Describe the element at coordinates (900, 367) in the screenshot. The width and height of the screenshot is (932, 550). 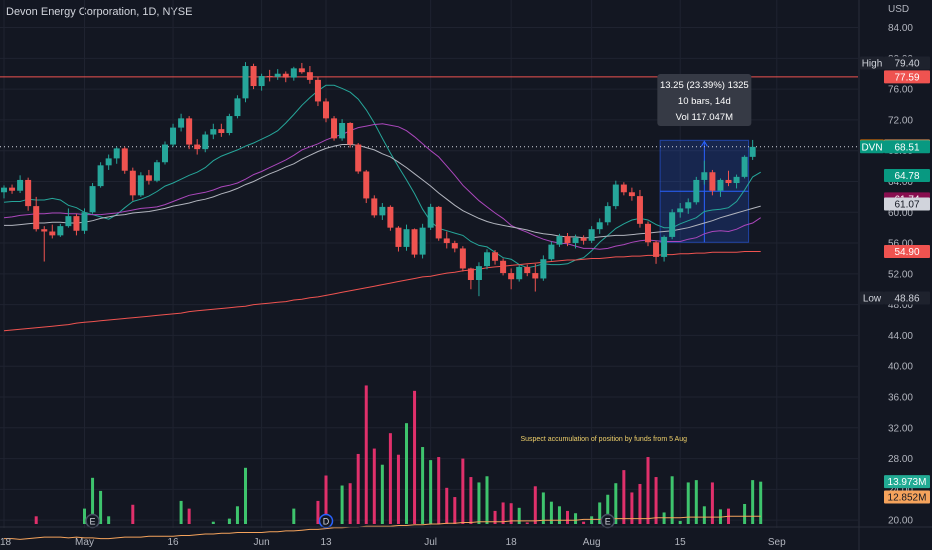
I see `y-tick-label: 40.00` at that location.